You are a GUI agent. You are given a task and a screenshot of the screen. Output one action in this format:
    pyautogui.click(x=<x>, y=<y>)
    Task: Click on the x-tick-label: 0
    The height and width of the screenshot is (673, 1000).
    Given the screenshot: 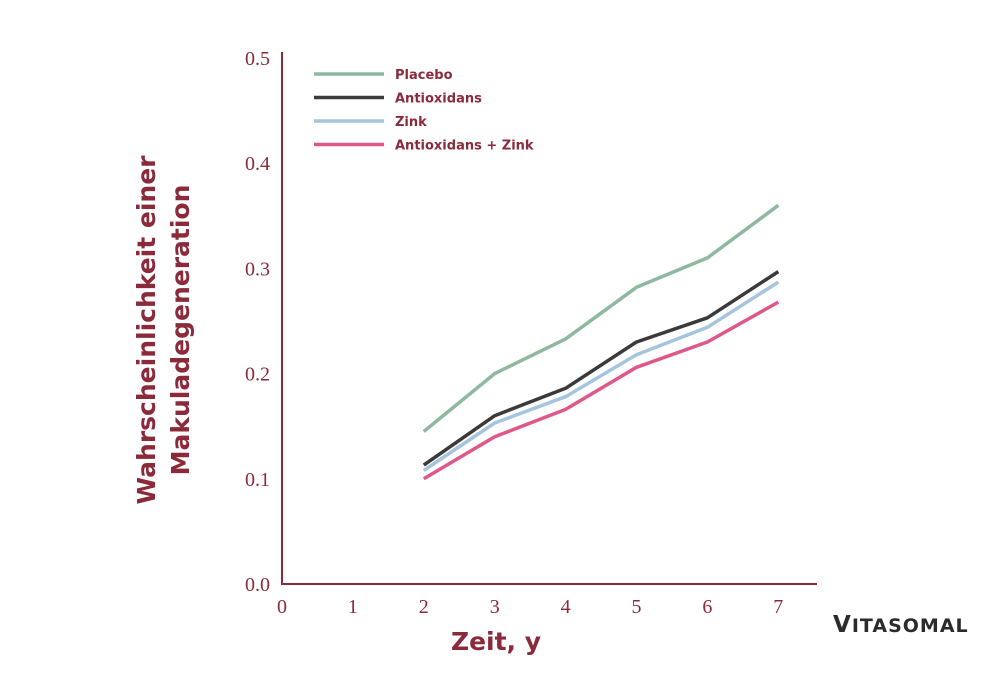 What is the action you would take?
    pyautogui.click(x=282, y=607)
    